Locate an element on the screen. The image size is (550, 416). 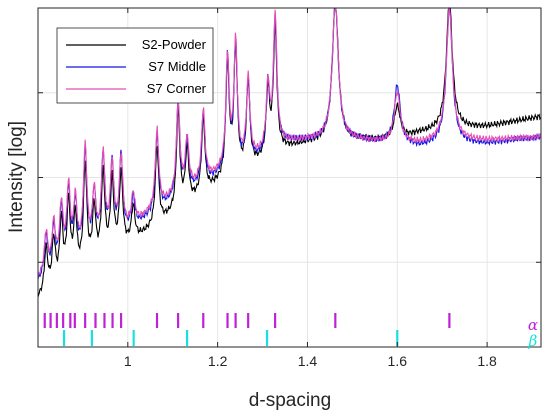
legend: S2-Powder S7 Middle S7 Corner is located at coordinates (135, 65).